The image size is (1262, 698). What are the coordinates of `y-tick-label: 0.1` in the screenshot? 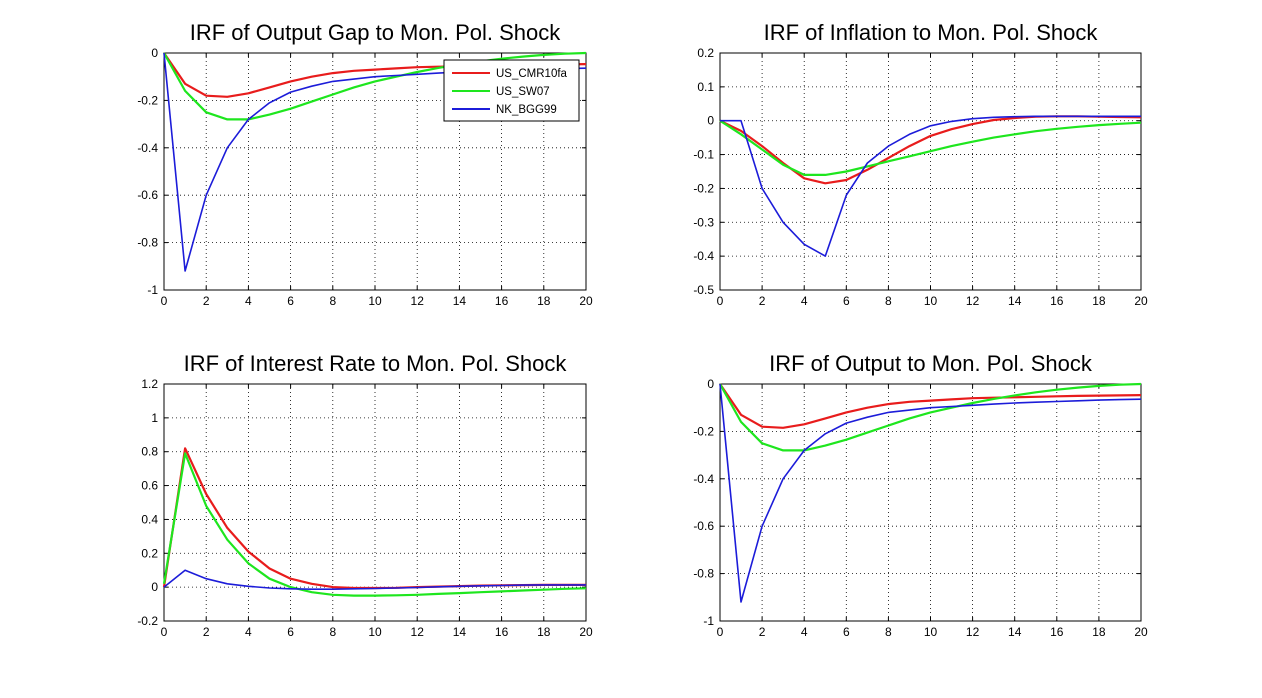 It's located at (705, 87).